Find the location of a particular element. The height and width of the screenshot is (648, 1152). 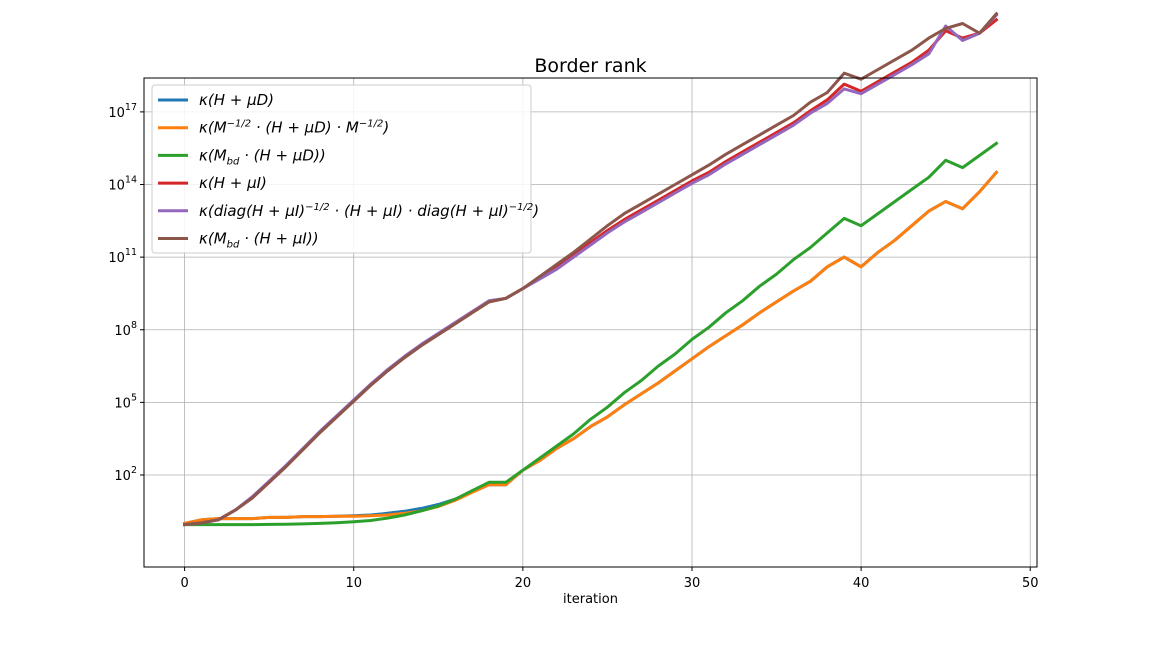

x-axis: 0 10 20 30 40 50 is located at coordinates (609, 579).